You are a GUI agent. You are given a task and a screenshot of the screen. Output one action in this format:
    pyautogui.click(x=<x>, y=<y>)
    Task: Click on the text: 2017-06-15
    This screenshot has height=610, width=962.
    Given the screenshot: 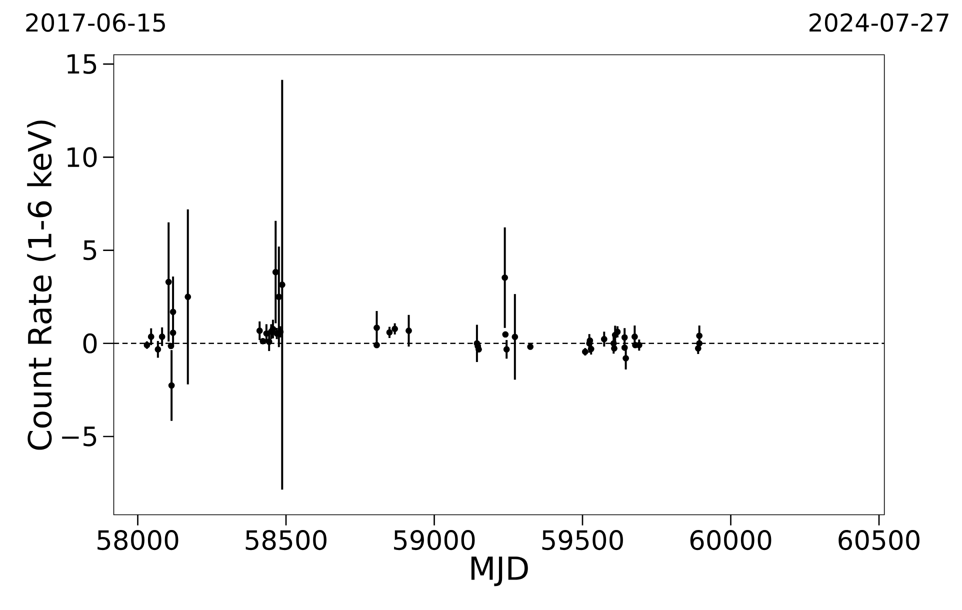 What is the action you would take?
    pyautogui.click(x=95, y=22)
    